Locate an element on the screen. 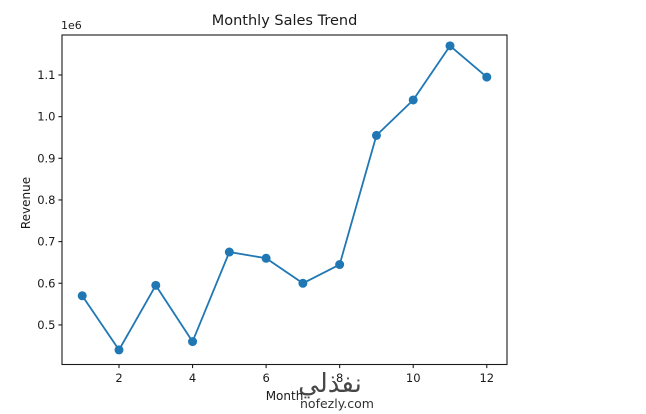  y-tick-label: 0.5 is located at coordinates (46, 325).